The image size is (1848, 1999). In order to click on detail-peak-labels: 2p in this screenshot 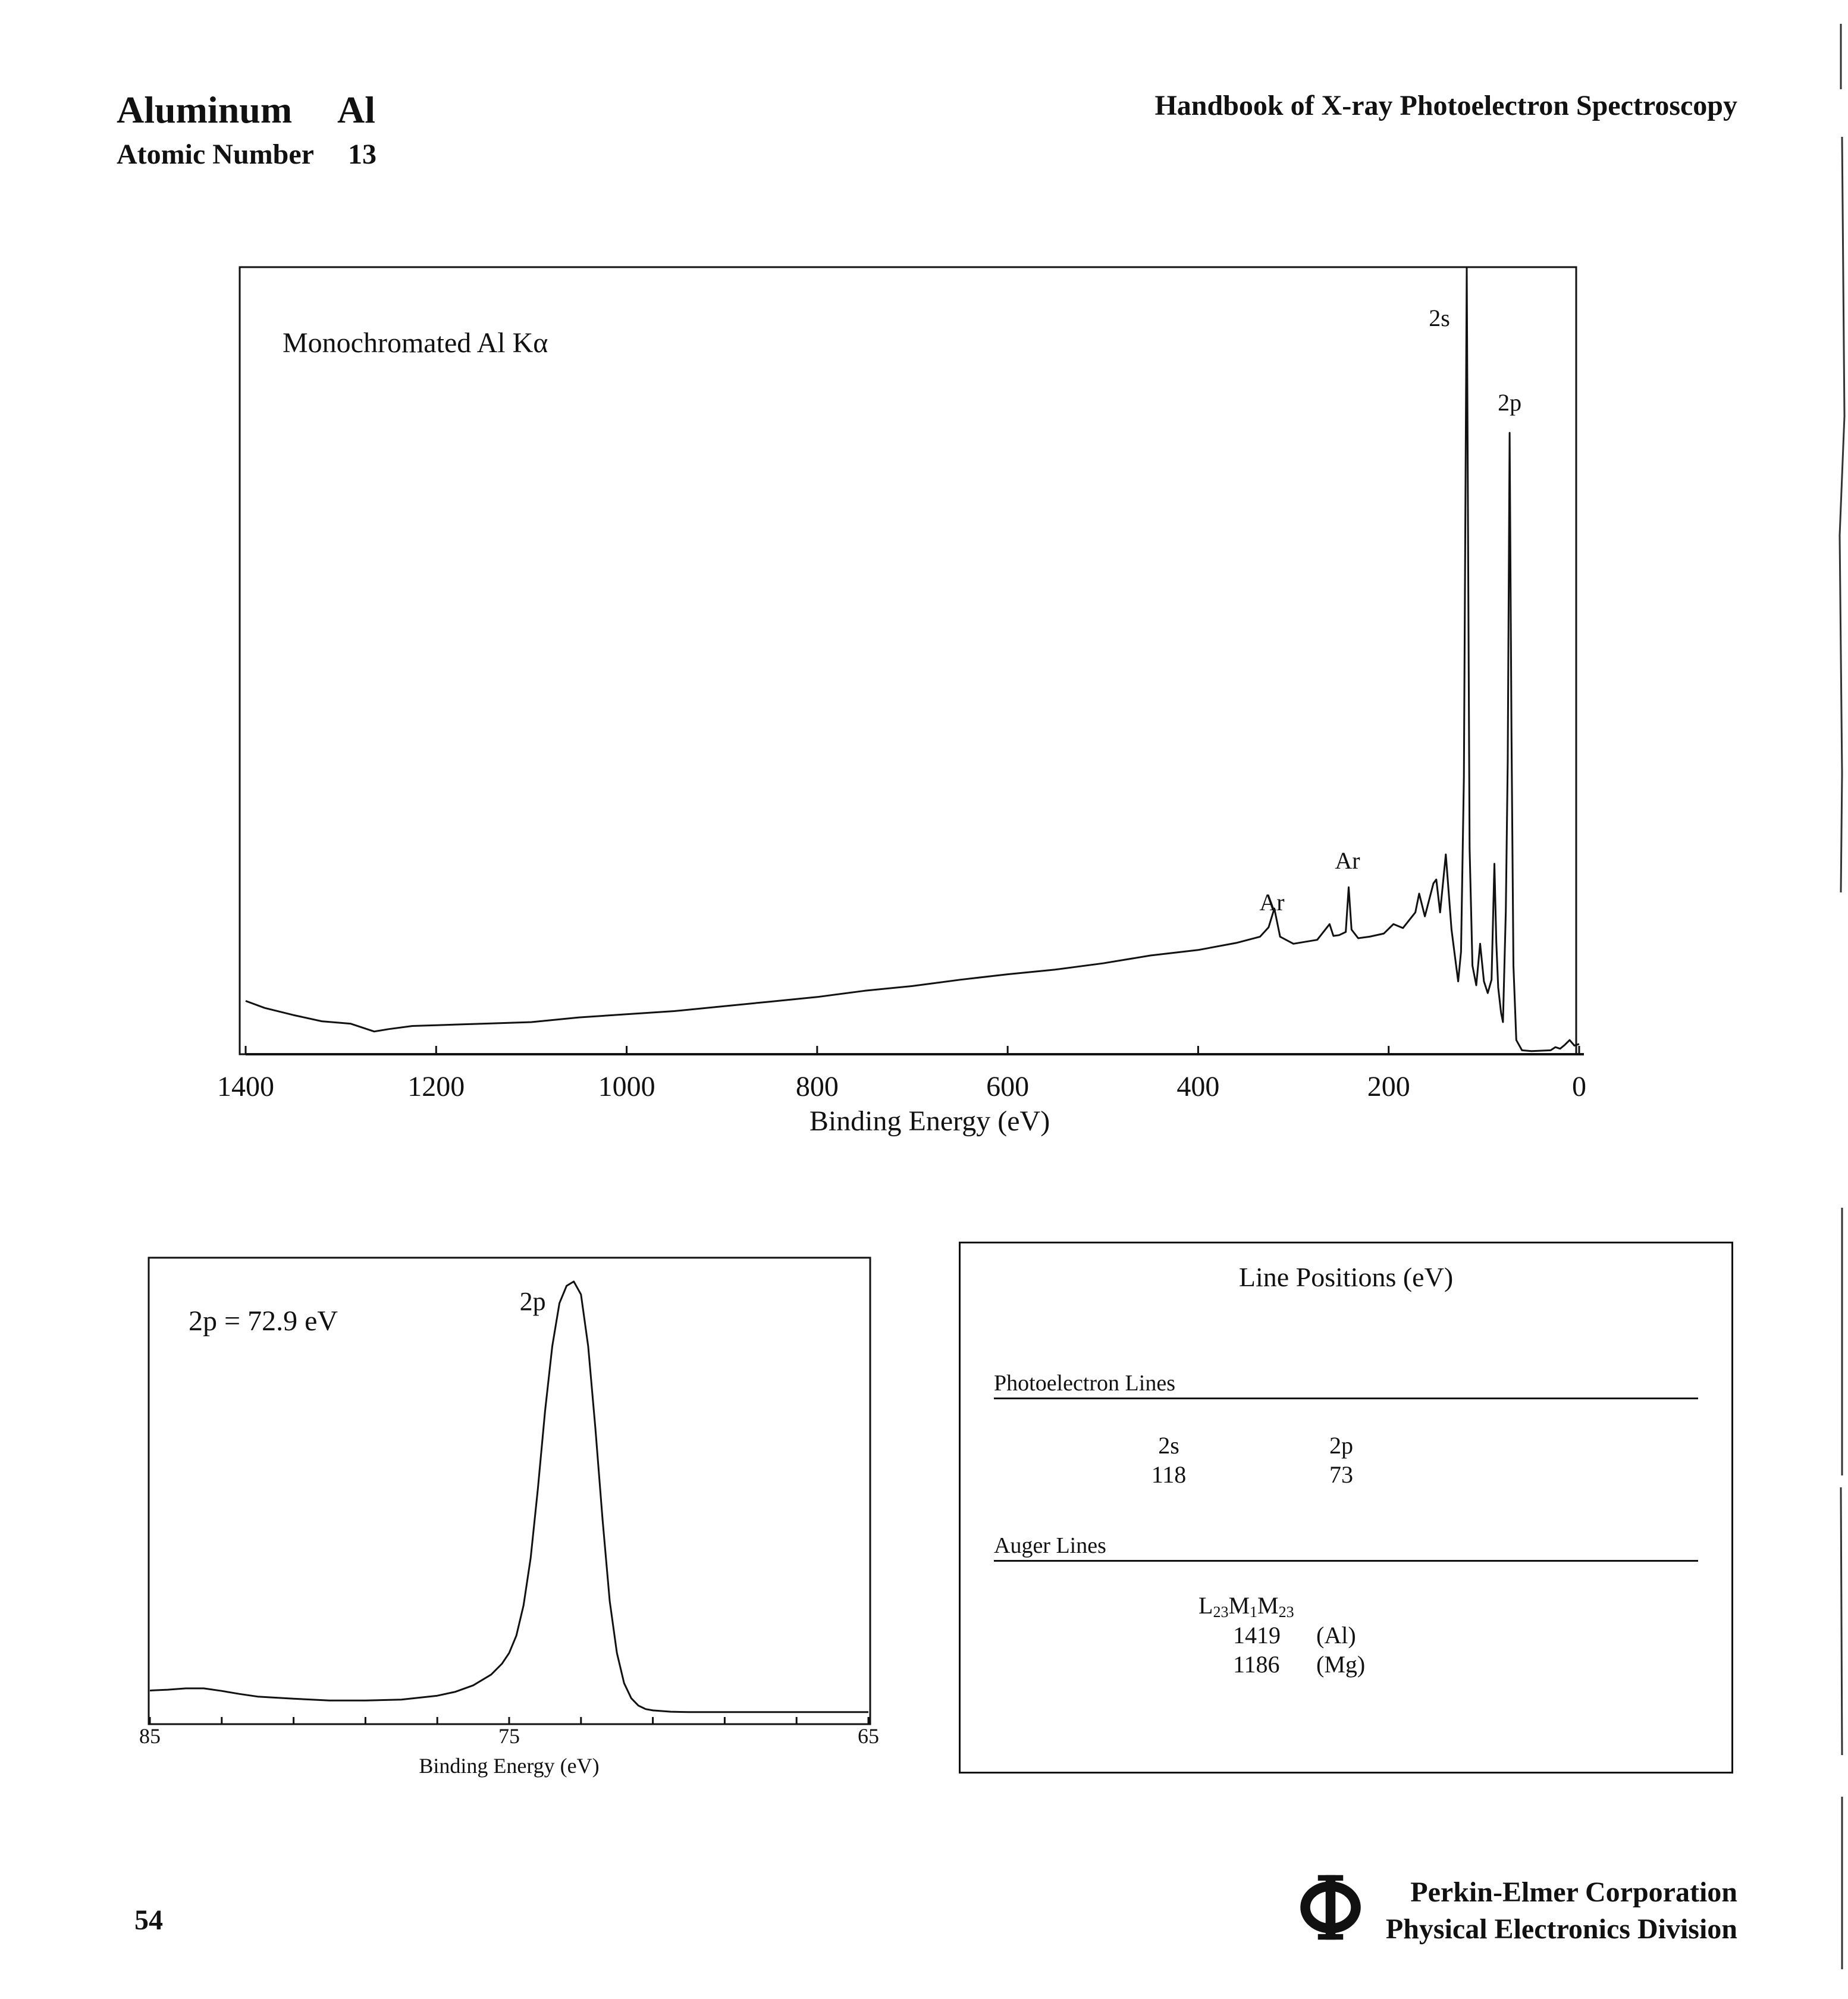, I will do `click(533, 1301)`.